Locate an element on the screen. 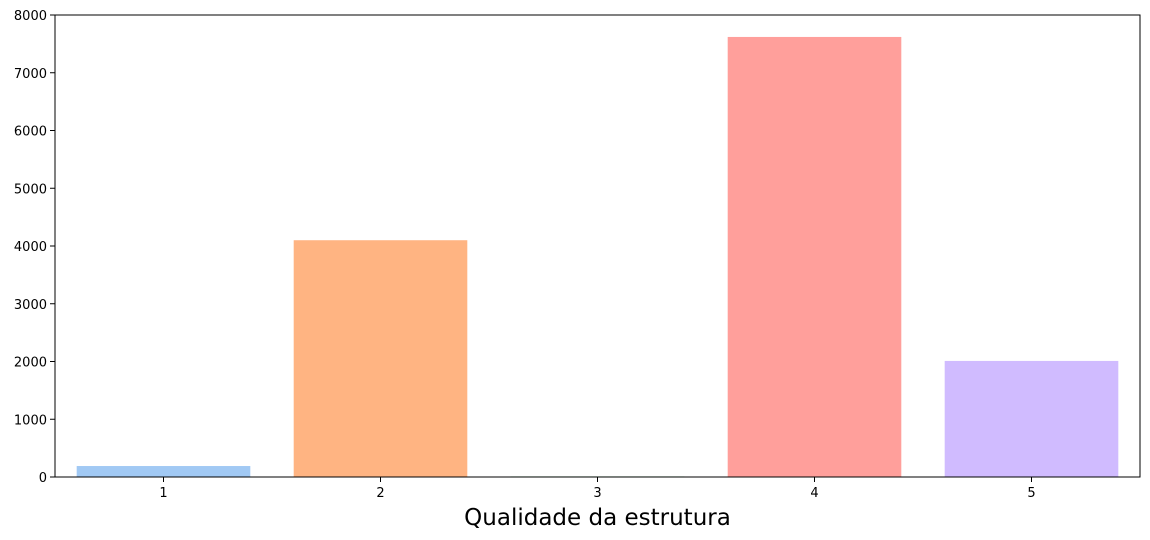 The image size is (1150, 540). y-tick-label: 1000 is located at coordinates (30, 420).